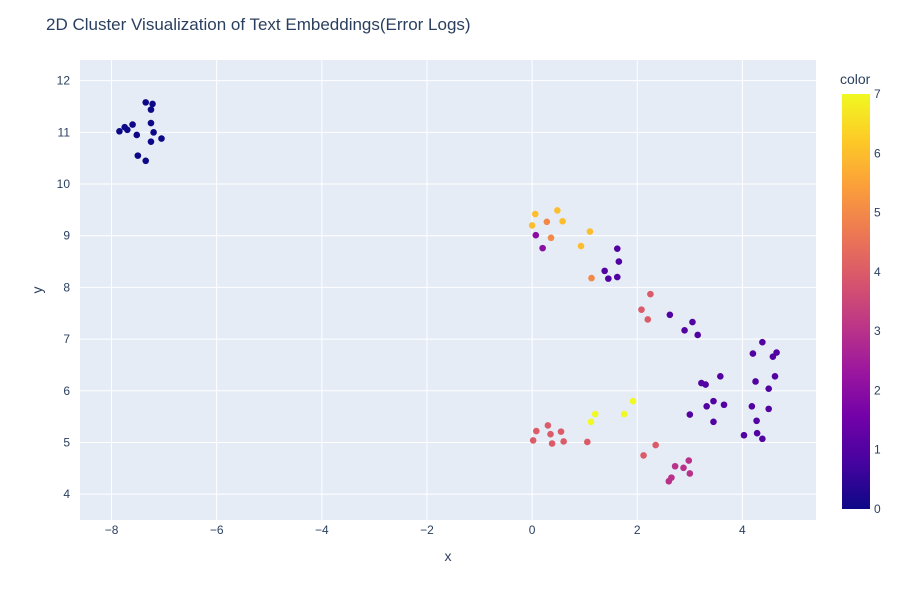 Image resolution: width=900 pixels, height=605 pixels. I want to click on y-tick-label: 12, so click(64, 81).